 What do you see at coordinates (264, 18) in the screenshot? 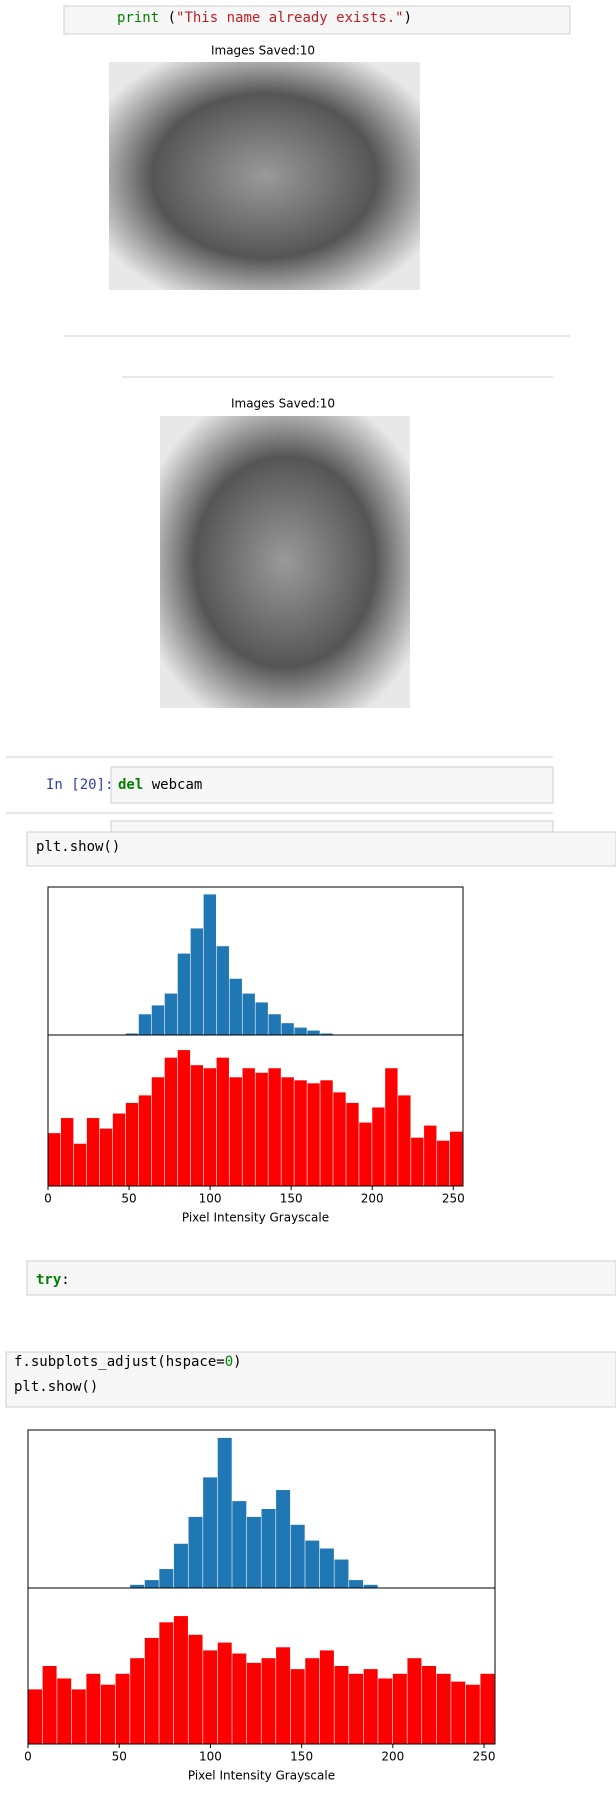
I see `code-line: print ("This name already exists.")` at bounding box center [264, 18].